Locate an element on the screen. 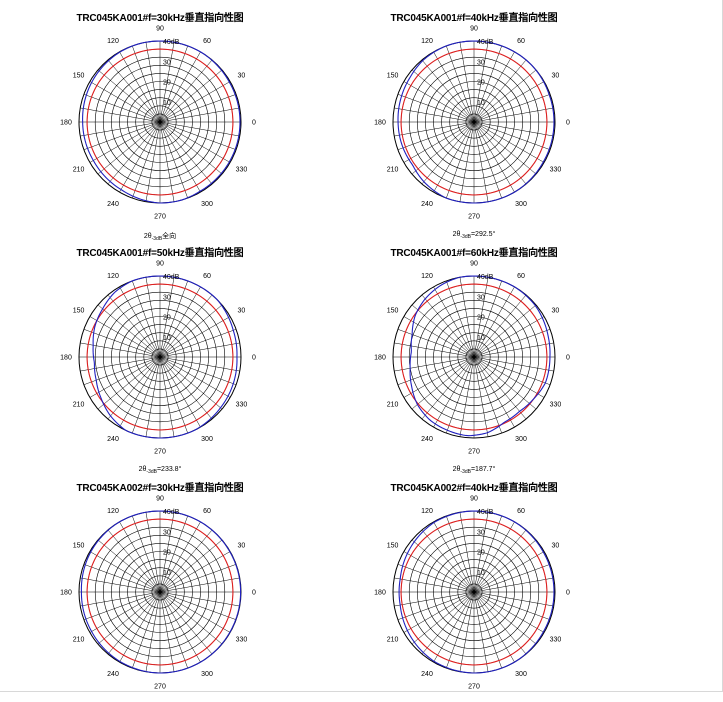 The height and width of the screenshot is (702, 723). caption-subscript: -3dB is located at coordinates (151, 472).